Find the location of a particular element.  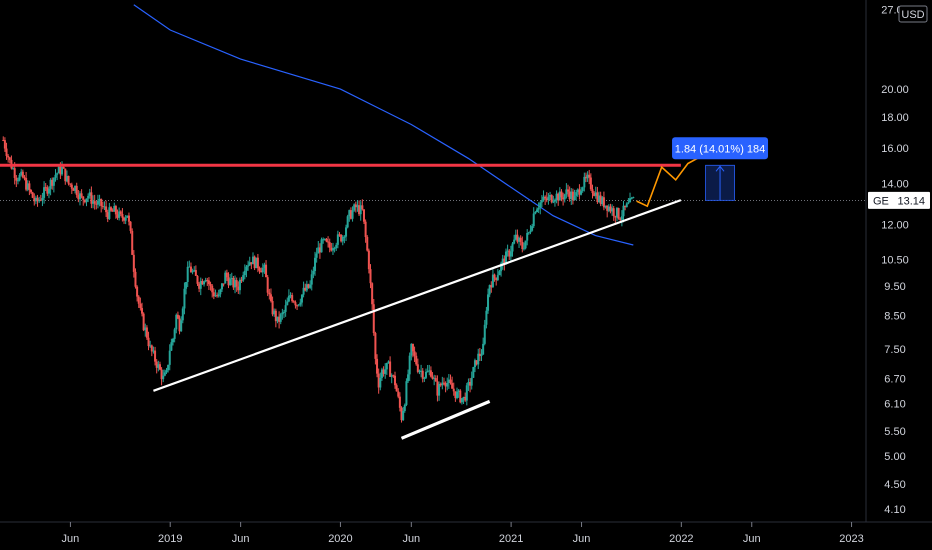

projection-path is located at coordinates (669, 181).